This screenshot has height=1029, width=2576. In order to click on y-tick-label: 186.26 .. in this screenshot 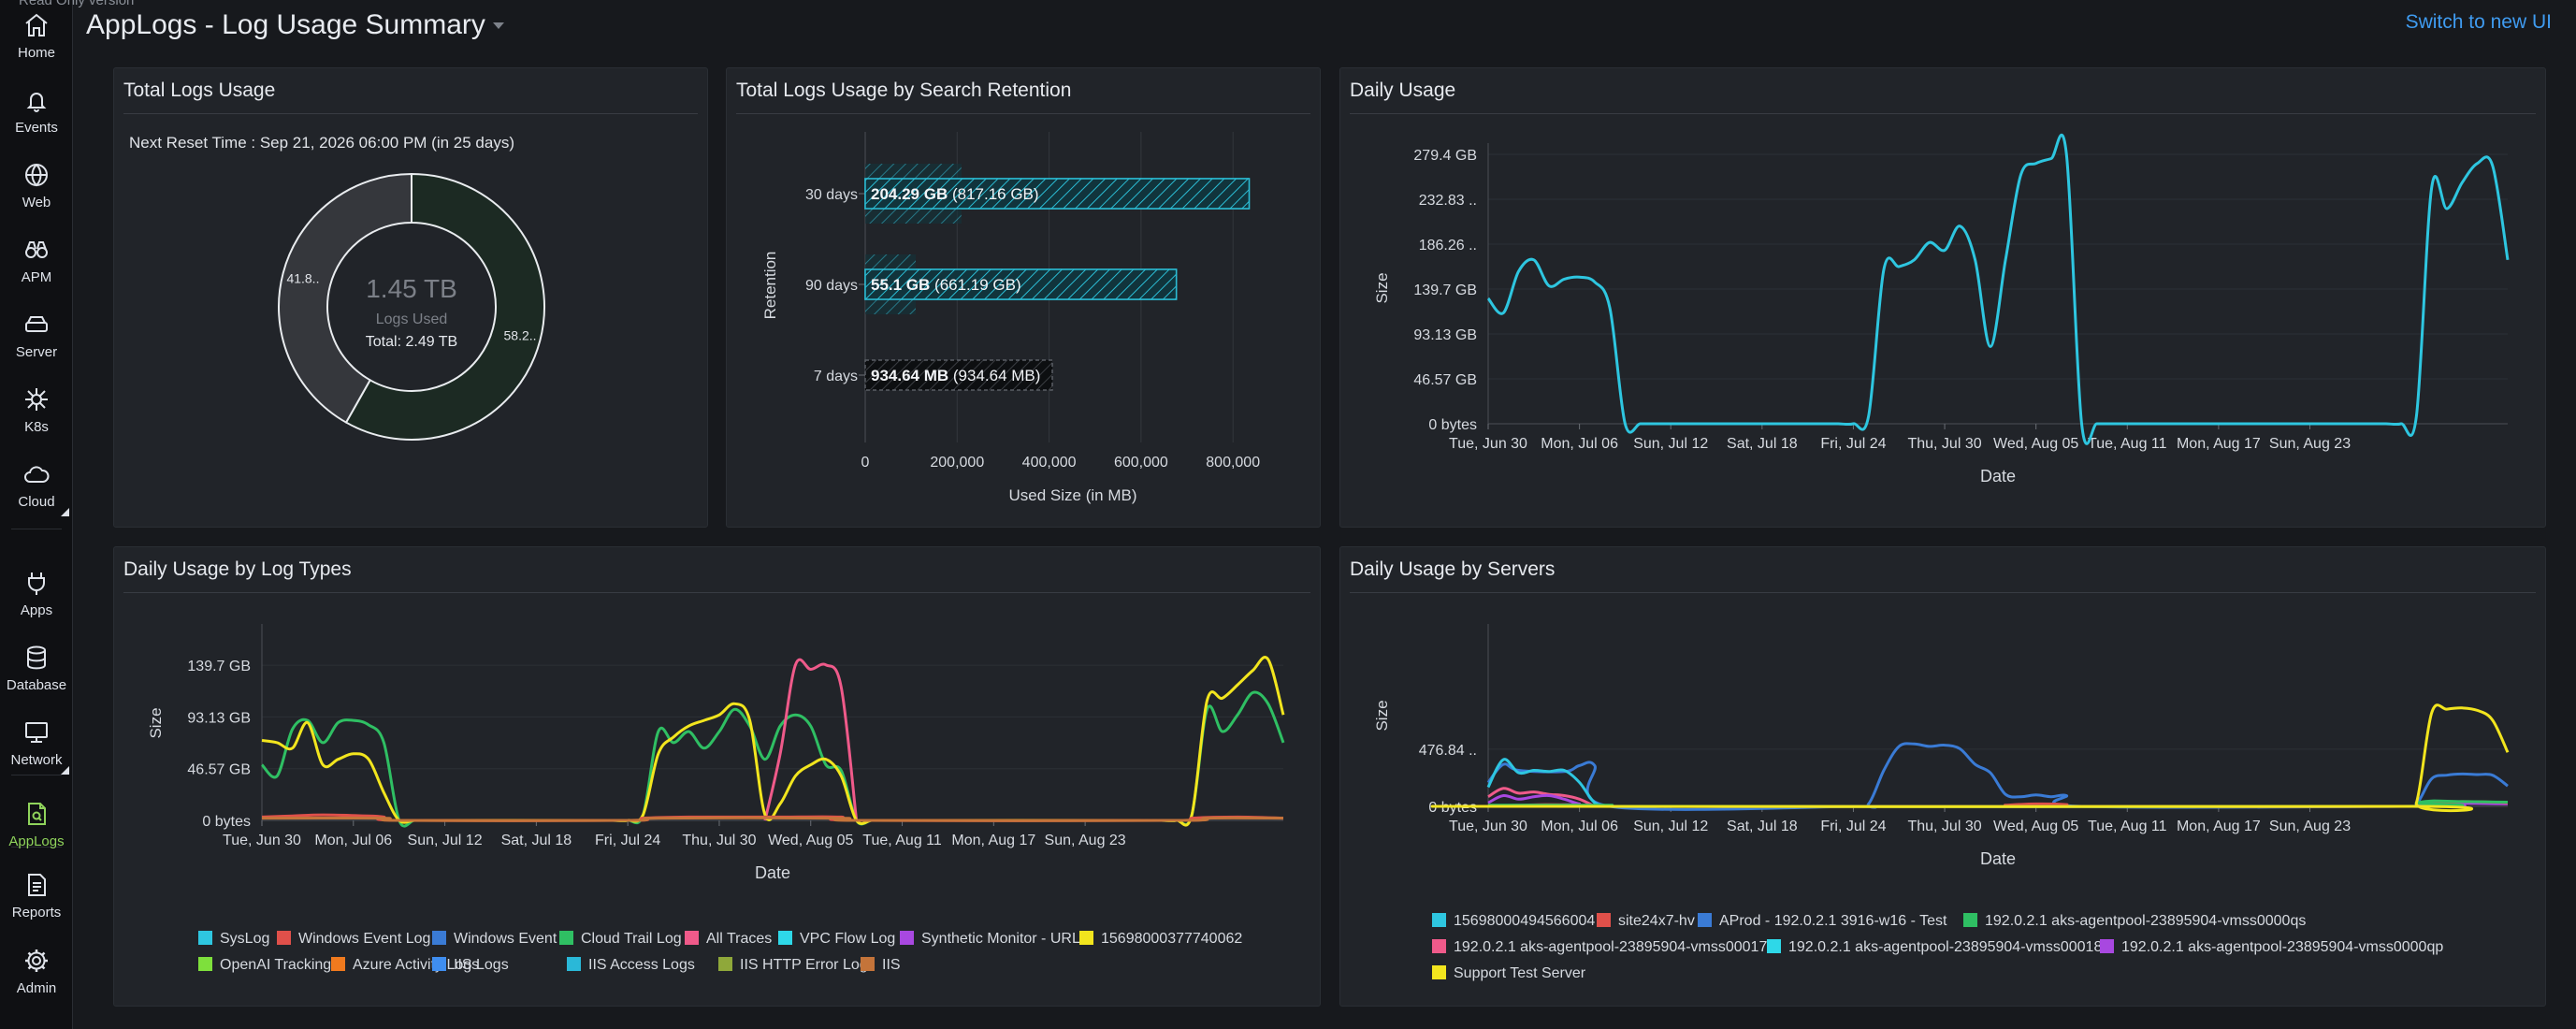, I will do `click(1448, 246)`.